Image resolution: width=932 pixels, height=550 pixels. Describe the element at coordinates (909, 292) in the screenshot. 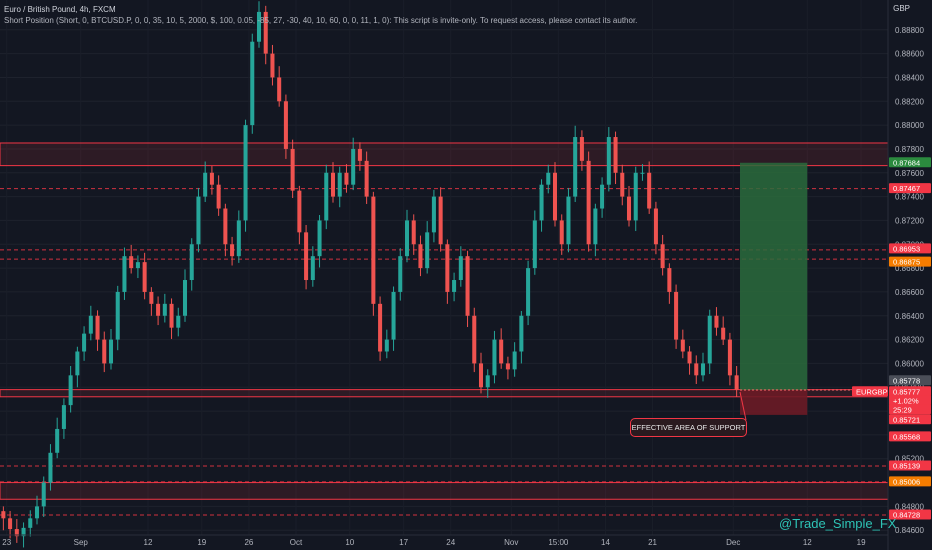

I see `y-tick-label: 0.86600` at that location.